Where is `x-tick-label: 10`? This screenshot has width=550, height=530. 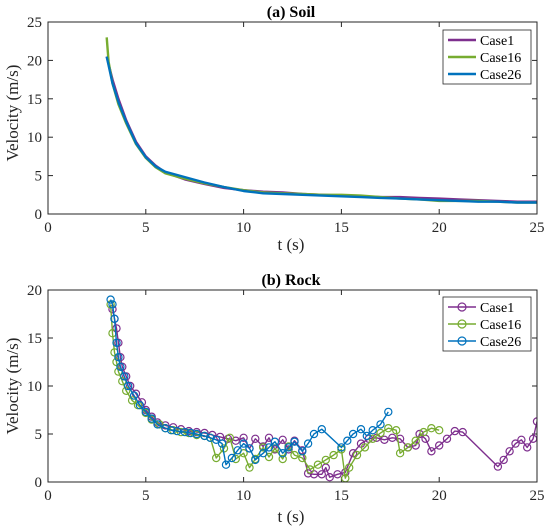 x-tick-label: 10 is located at coordinates (243, 228).